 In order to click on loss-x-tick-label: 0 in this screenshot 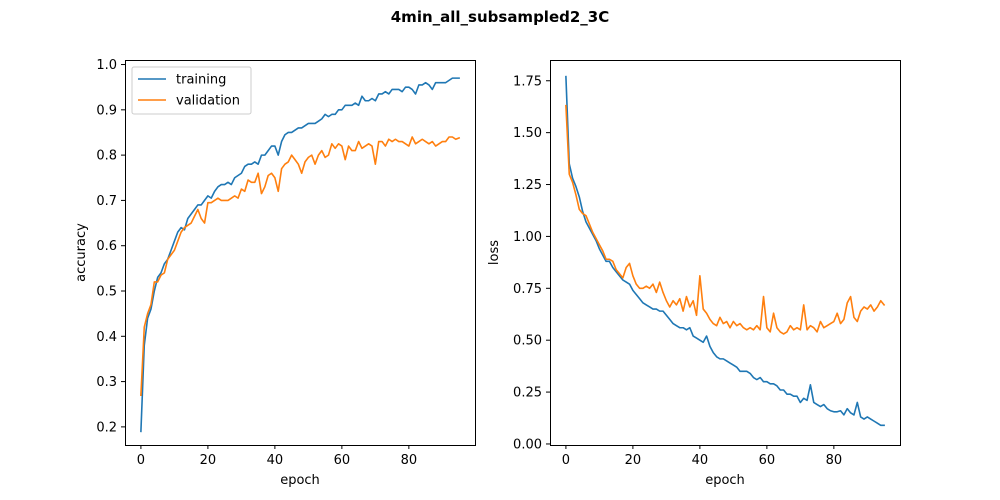, I will do `click(566, 460)`.